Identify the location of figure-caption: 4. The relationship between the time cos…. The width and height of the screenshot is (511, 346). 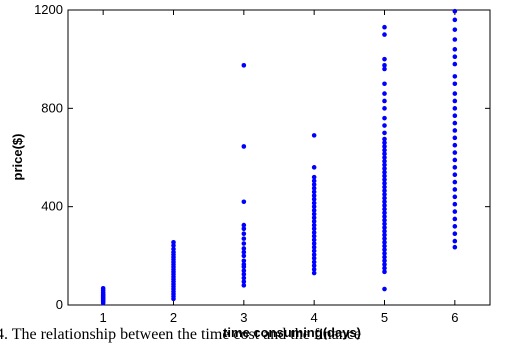
(180, 334).